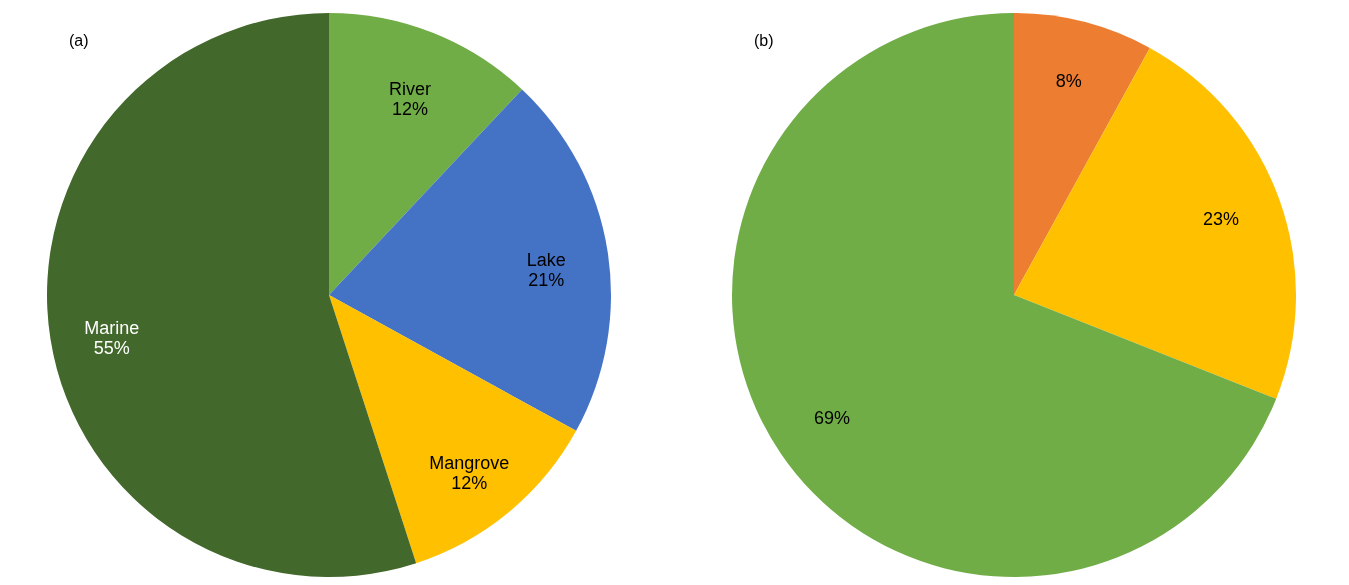  I want to click on text: (b), so click(764, 40).